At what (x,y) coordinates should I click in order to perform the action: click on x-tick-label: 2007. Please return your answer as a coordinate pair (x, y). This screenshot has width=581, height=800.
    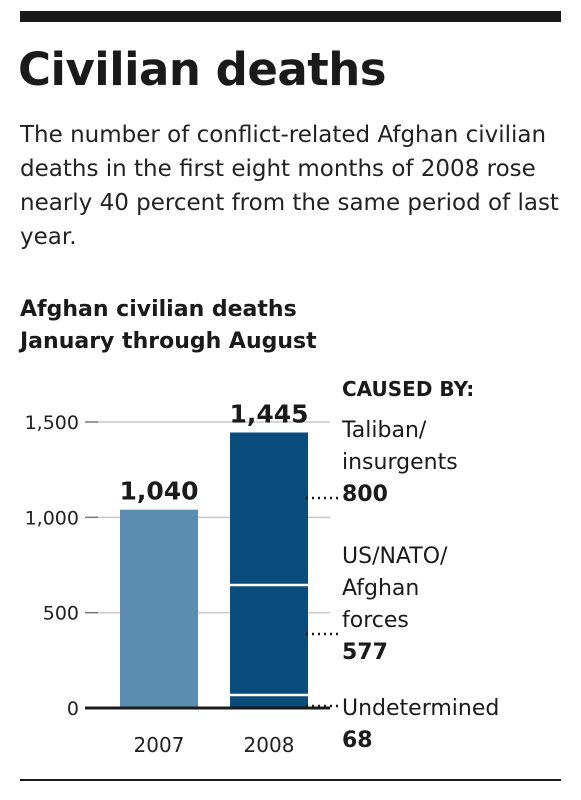
    Looking at the image, I should click on (159, 745).